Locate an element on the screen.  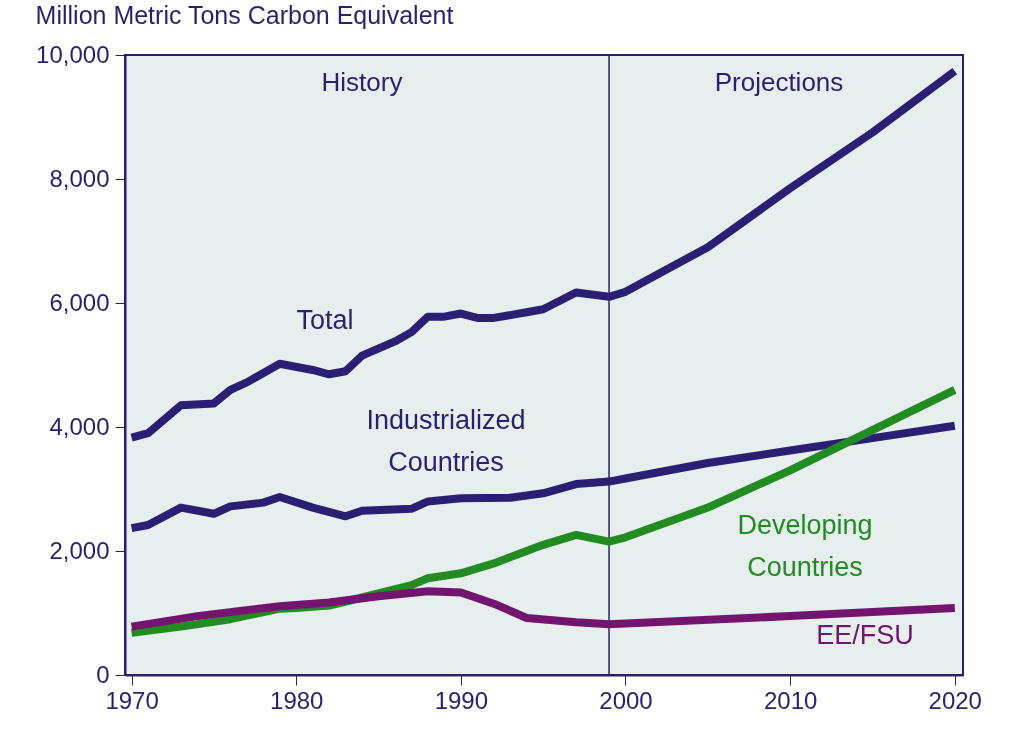
y-tick-label: 10,000 is located at coordinates (73, 54).